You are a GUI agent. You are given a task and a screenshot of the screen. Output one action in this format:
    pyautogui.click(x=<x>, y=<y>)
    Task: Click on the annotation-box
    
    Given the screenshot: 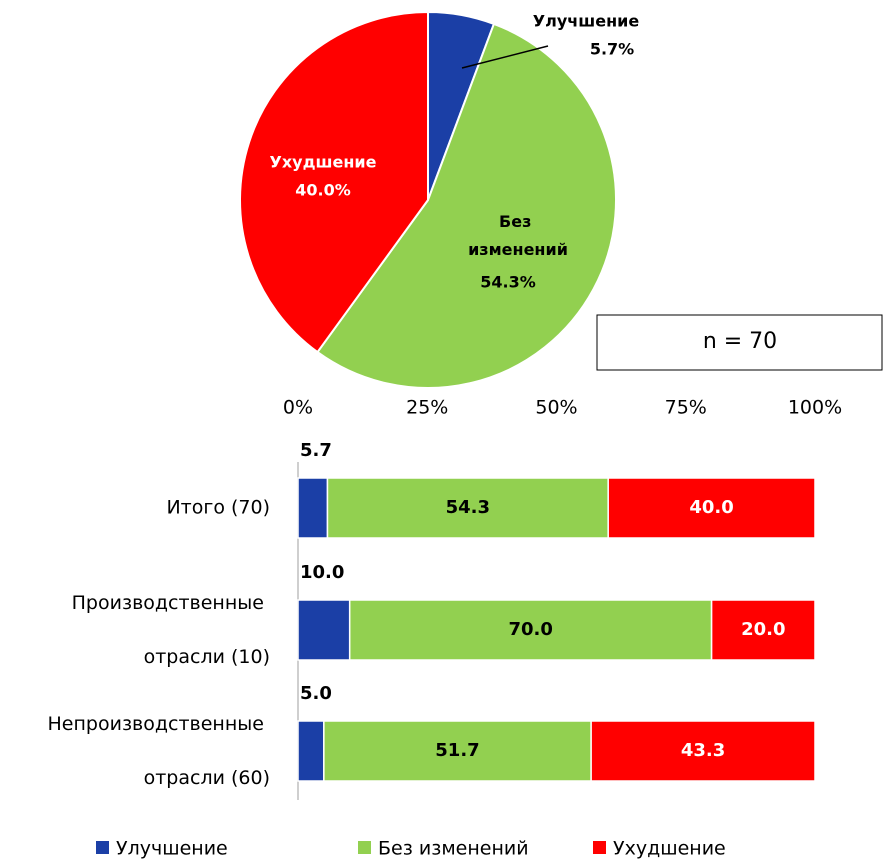 What is the action you would take?
    pyautogui.click(x=739, y=342)
    